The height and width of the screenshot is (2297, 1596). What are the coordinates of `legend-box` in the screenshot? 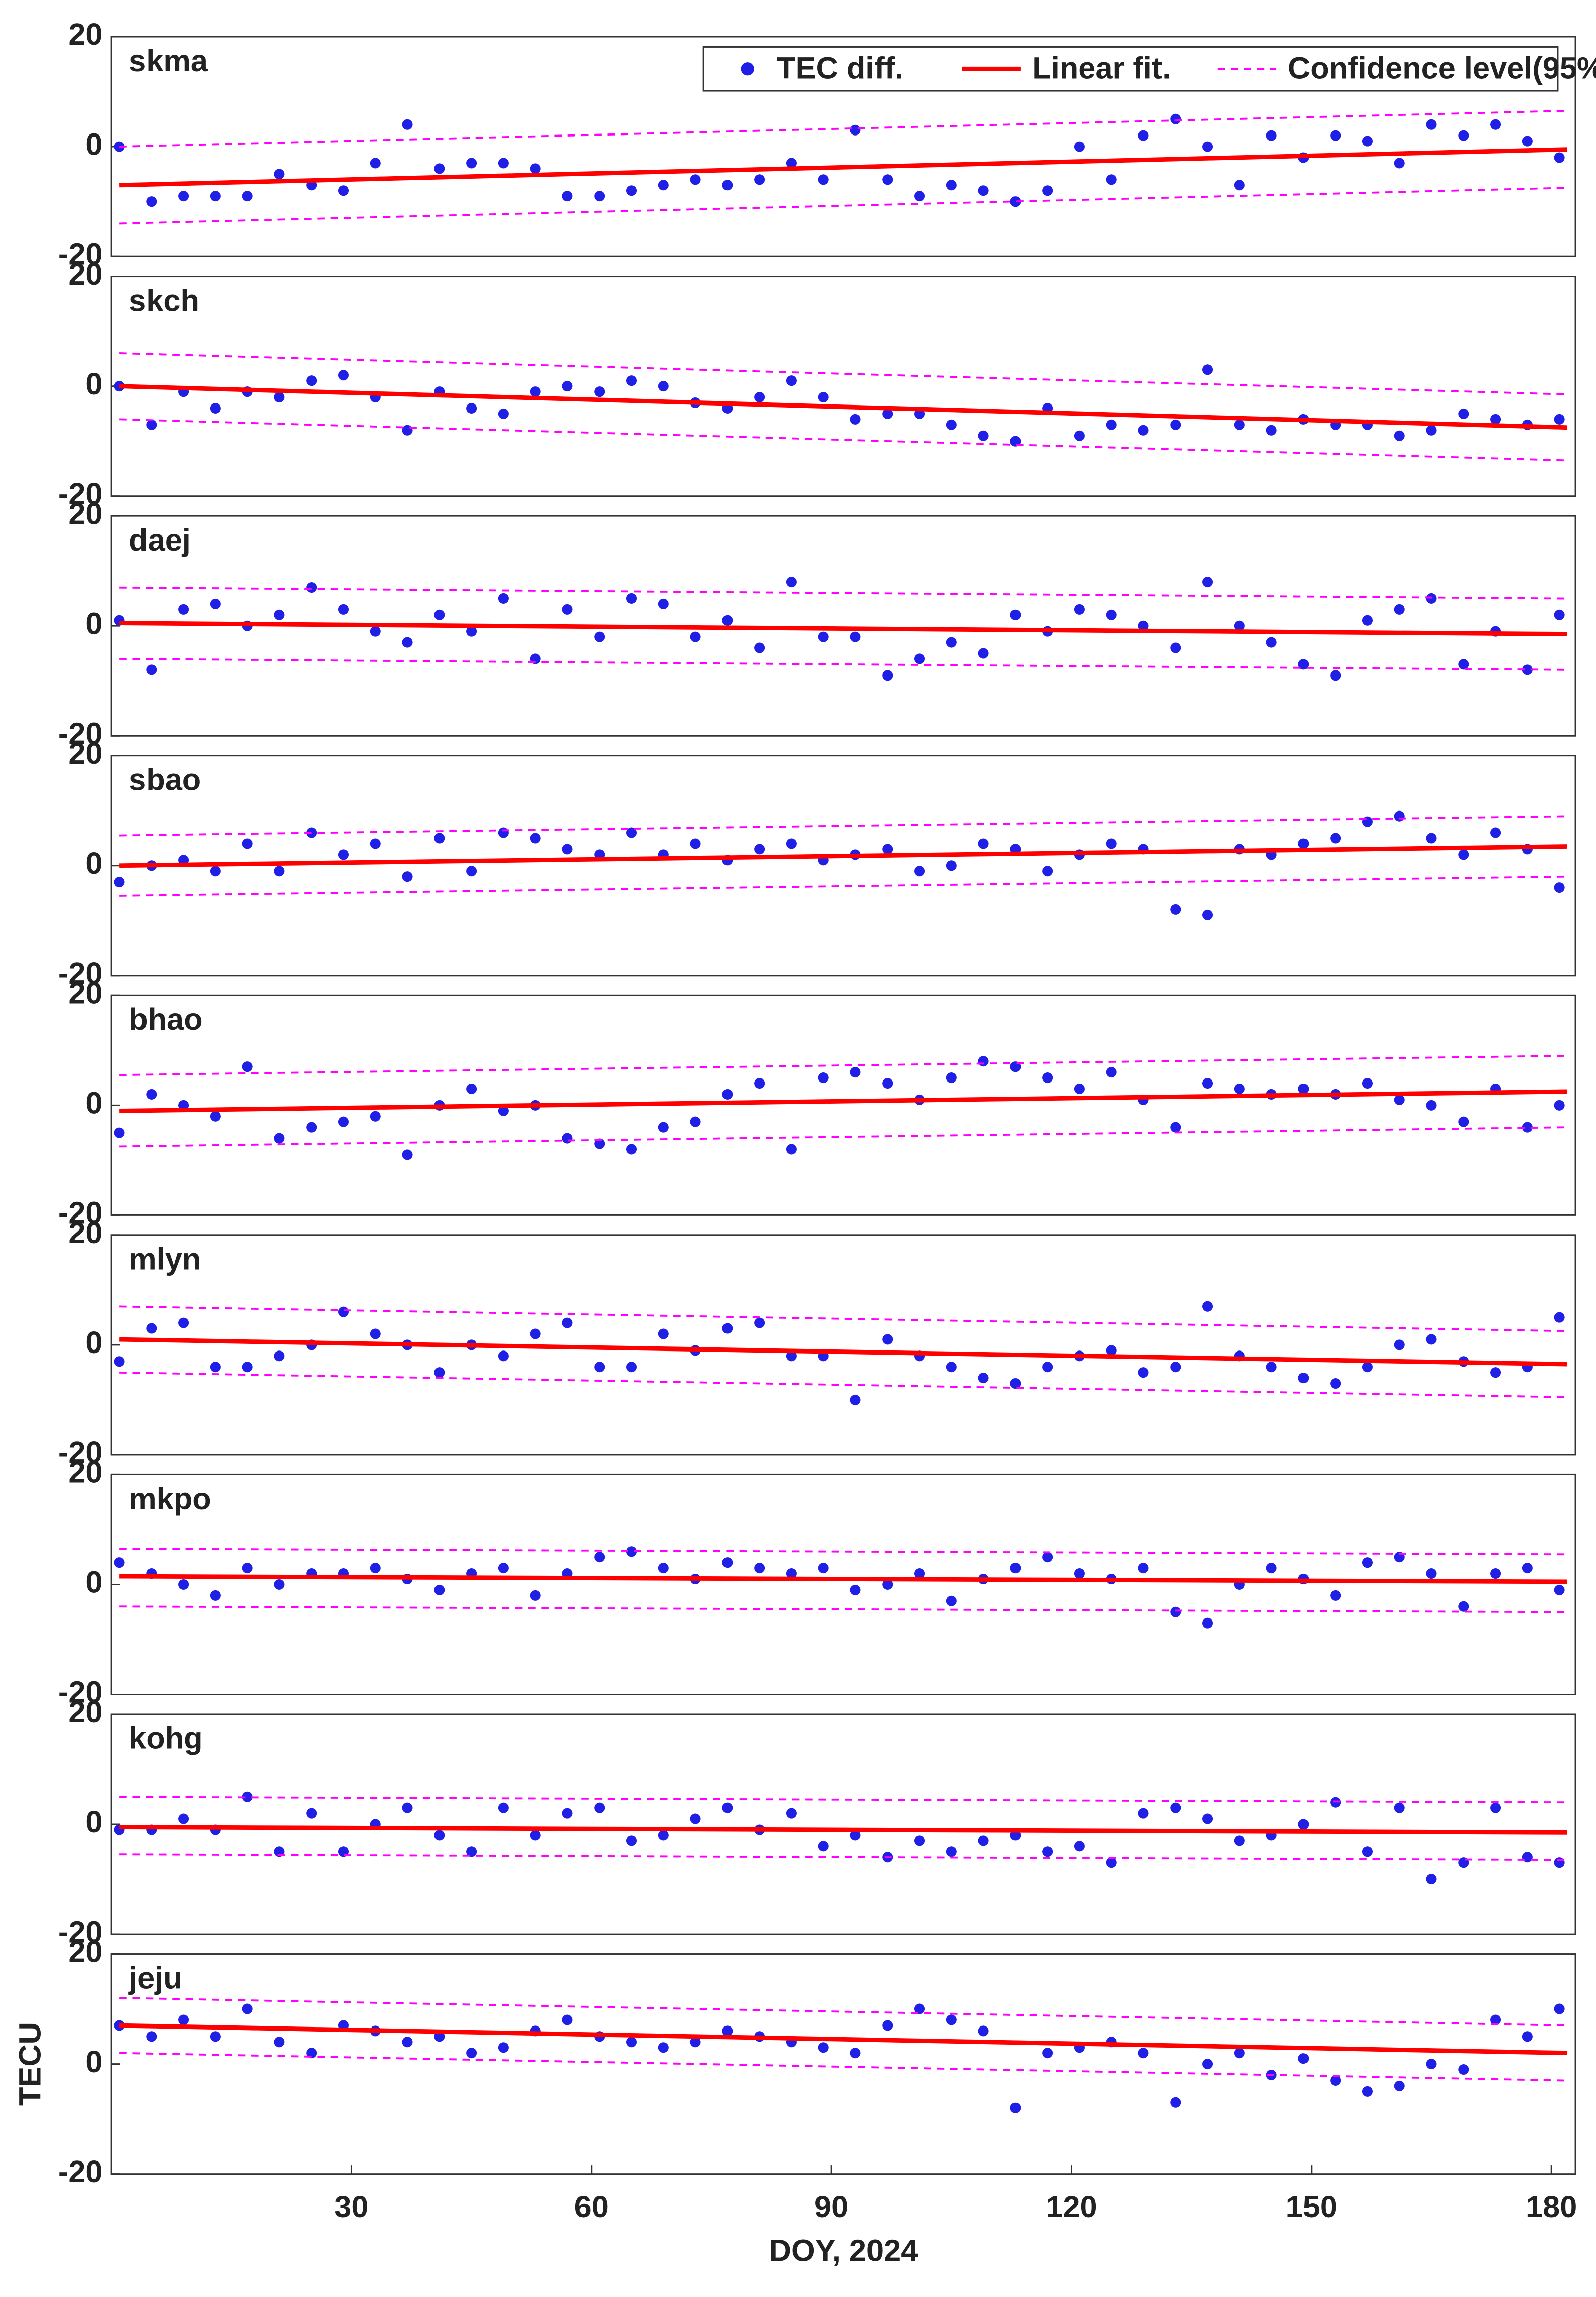 It's located at (1130, 69).